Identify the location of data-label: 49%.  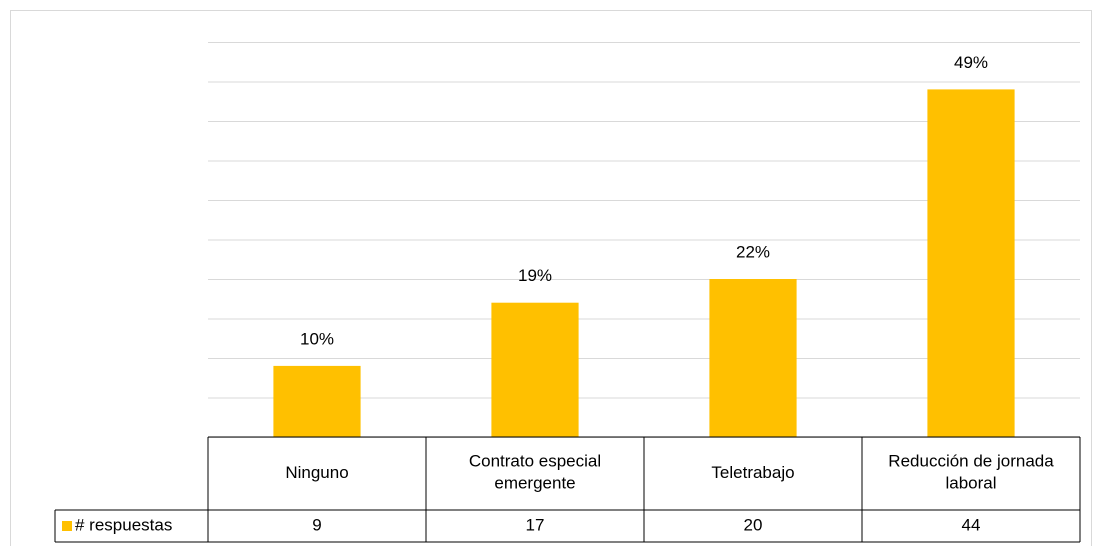
(971, 62).